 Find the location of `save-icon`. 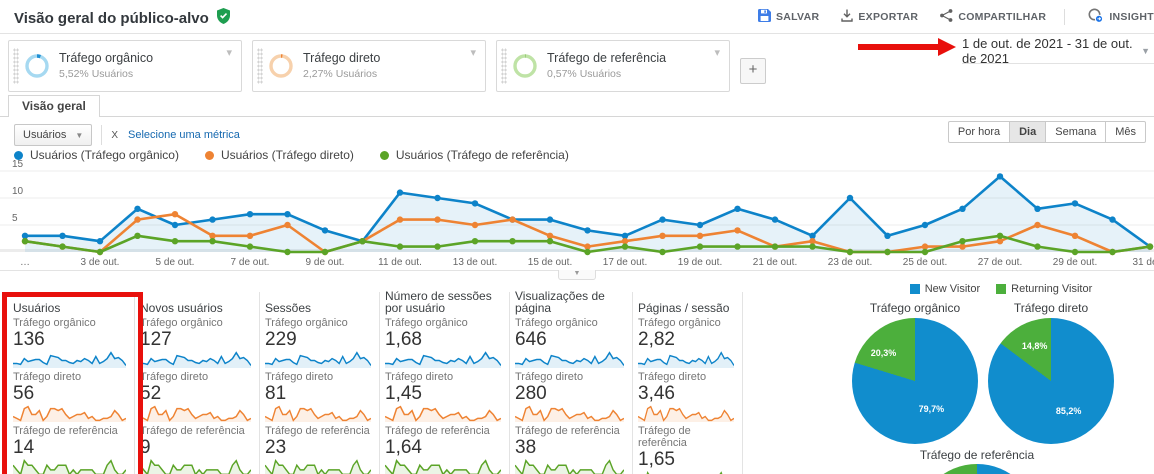

save-icon is located at coordinates (764, 16).